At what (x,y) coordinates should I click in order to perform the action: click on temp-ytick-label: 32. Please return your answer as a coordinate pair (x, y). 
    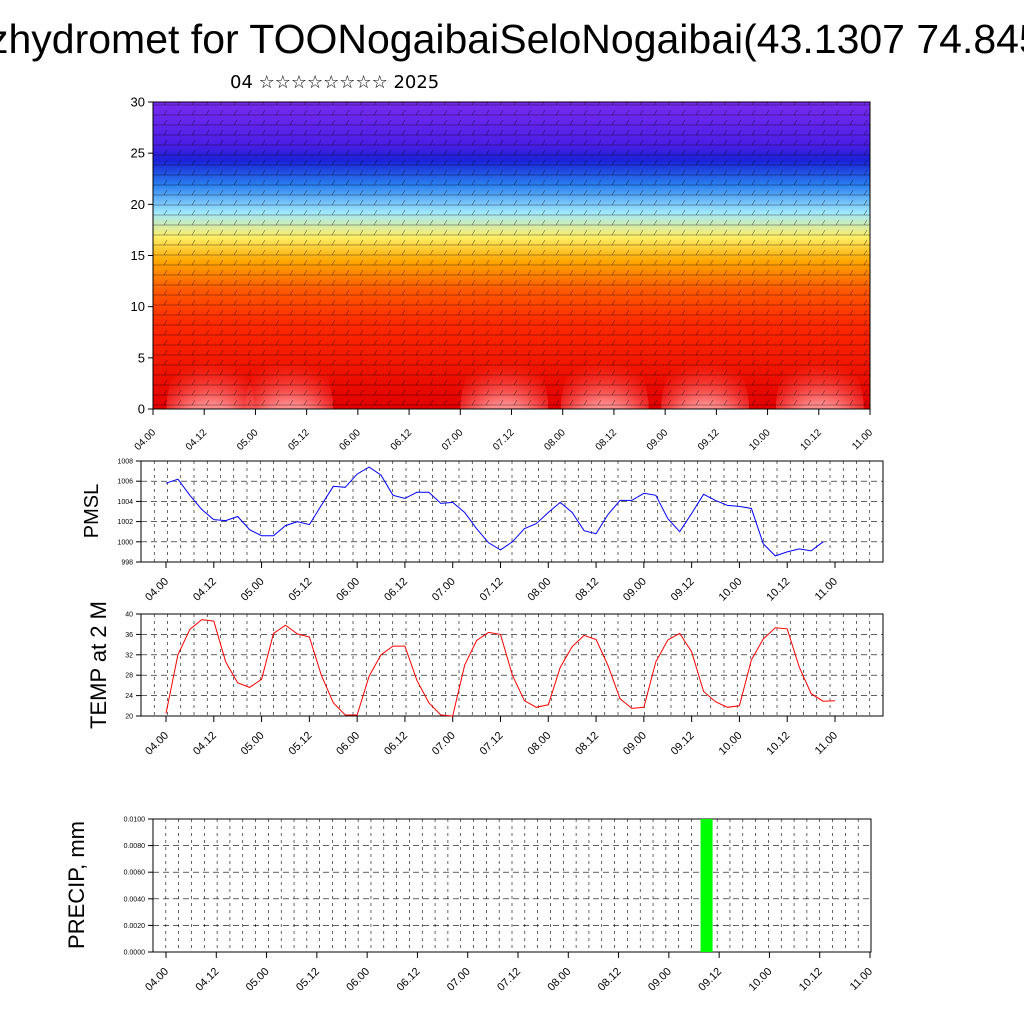
    Looking at the image, I should click on (129, 655).